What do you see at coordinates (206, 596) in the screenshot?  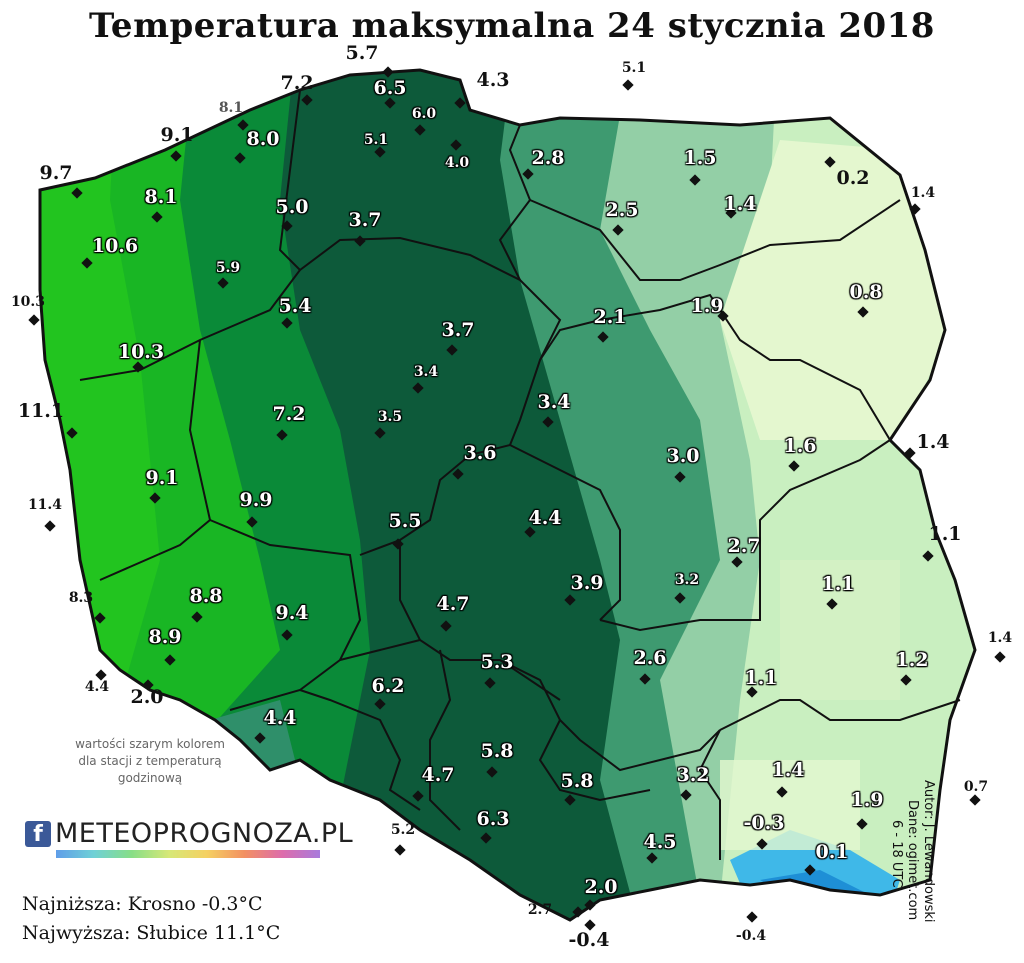 I see `station-temp-label: 8.8` at bounding box center [206, 596].